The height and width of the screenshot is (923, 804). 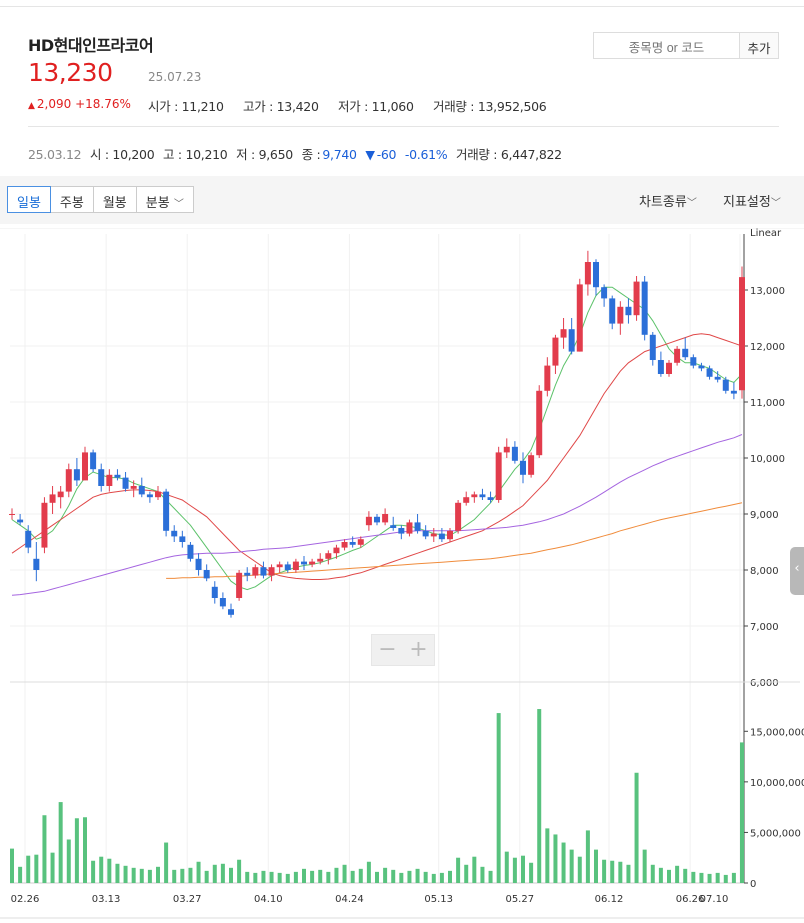 What do you see at coordinates (71, 199) in the screenshot?
I see `tab-weekly: 주봉` at bounding box center [71, 199].